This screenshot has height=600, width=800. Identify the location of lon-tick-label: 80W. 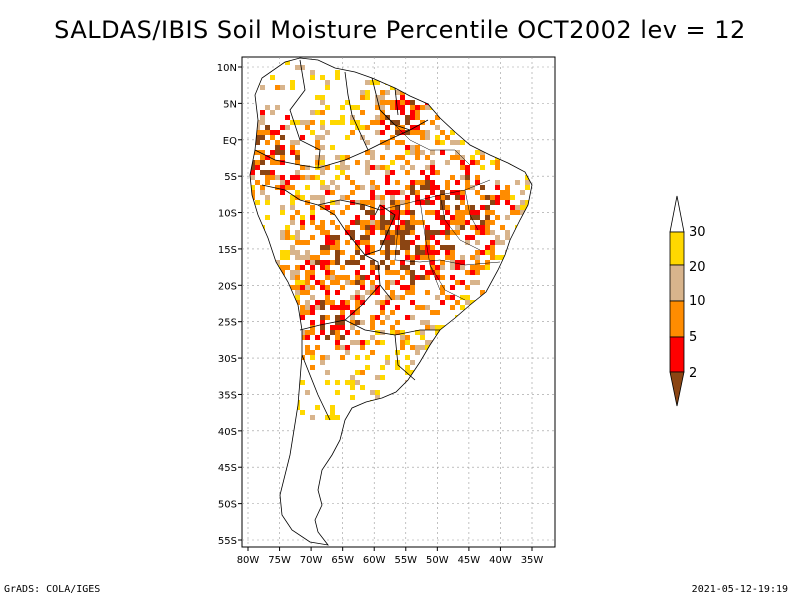
(248, 560).